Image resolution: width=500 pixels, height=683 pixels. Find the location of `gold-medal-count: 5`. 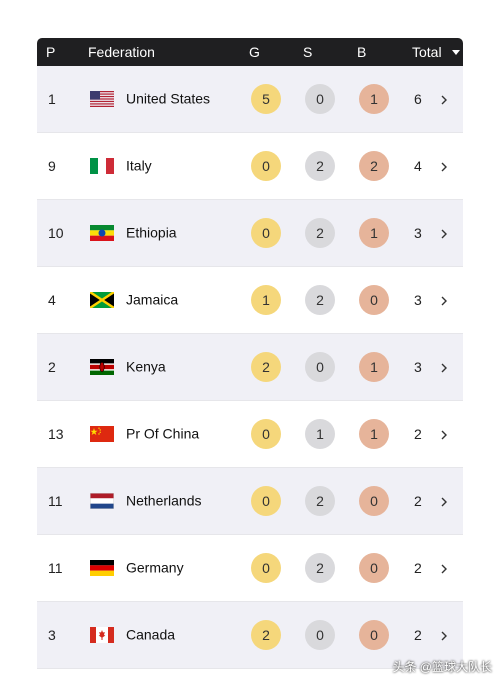

gold-medal-count: 5 is located at coordinates (266, 99).